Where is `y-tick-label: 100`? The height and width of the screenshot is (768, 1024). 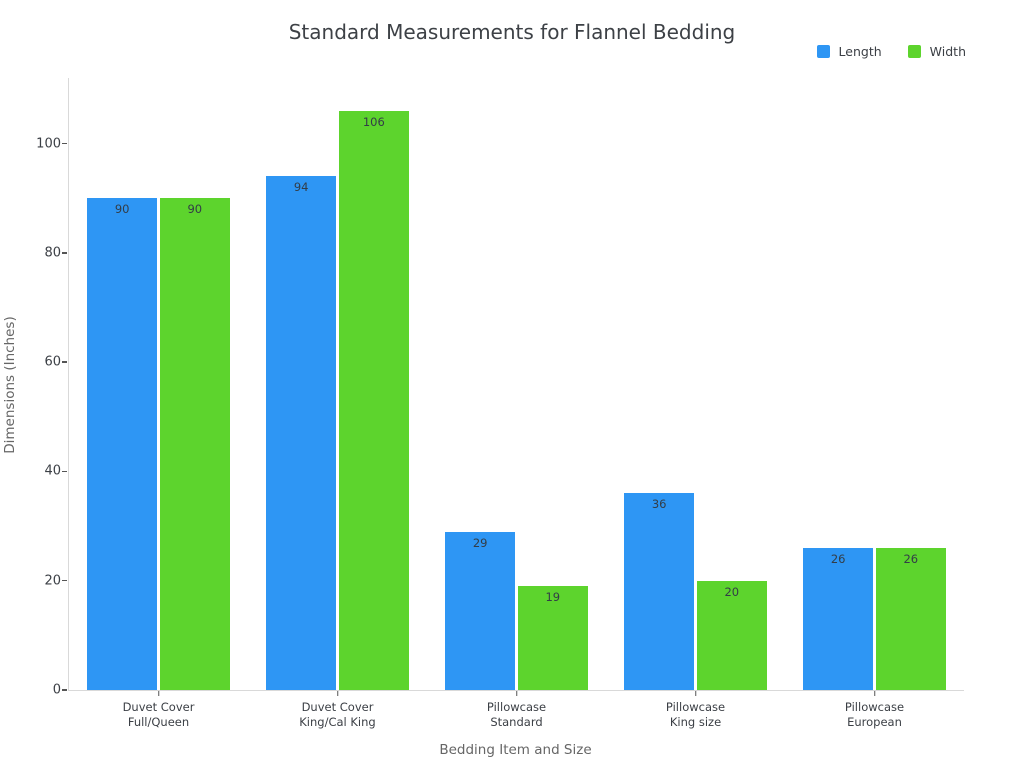 y-tick-label: 100 is located at coordinates (48, 144).